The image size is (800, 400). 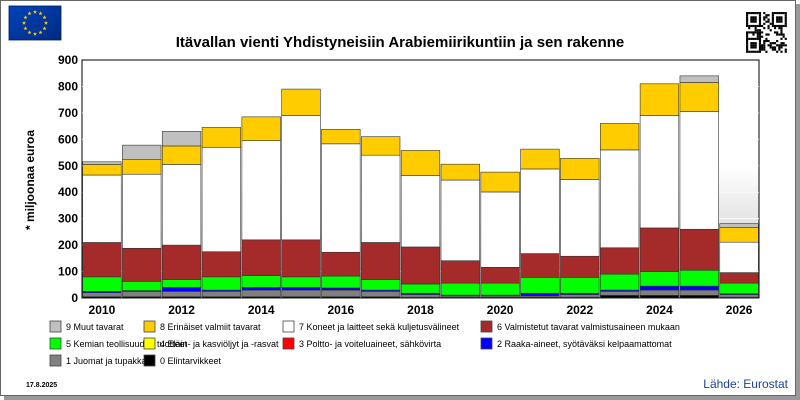 What do you see at coordinates (659, 191) in the screenshot?
I see `bar-stack-2024` at bounding box center [659, 191].